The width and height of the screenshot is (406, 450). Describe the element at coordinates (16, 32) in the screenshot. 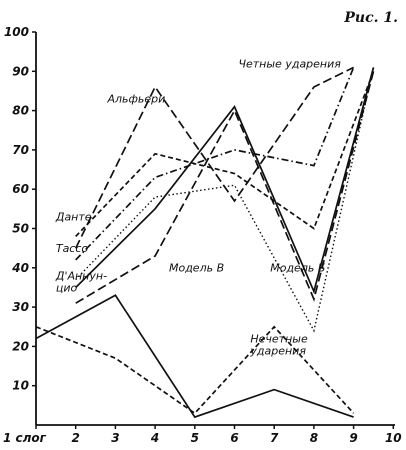

I see `y-tick-label: 100` at that location.